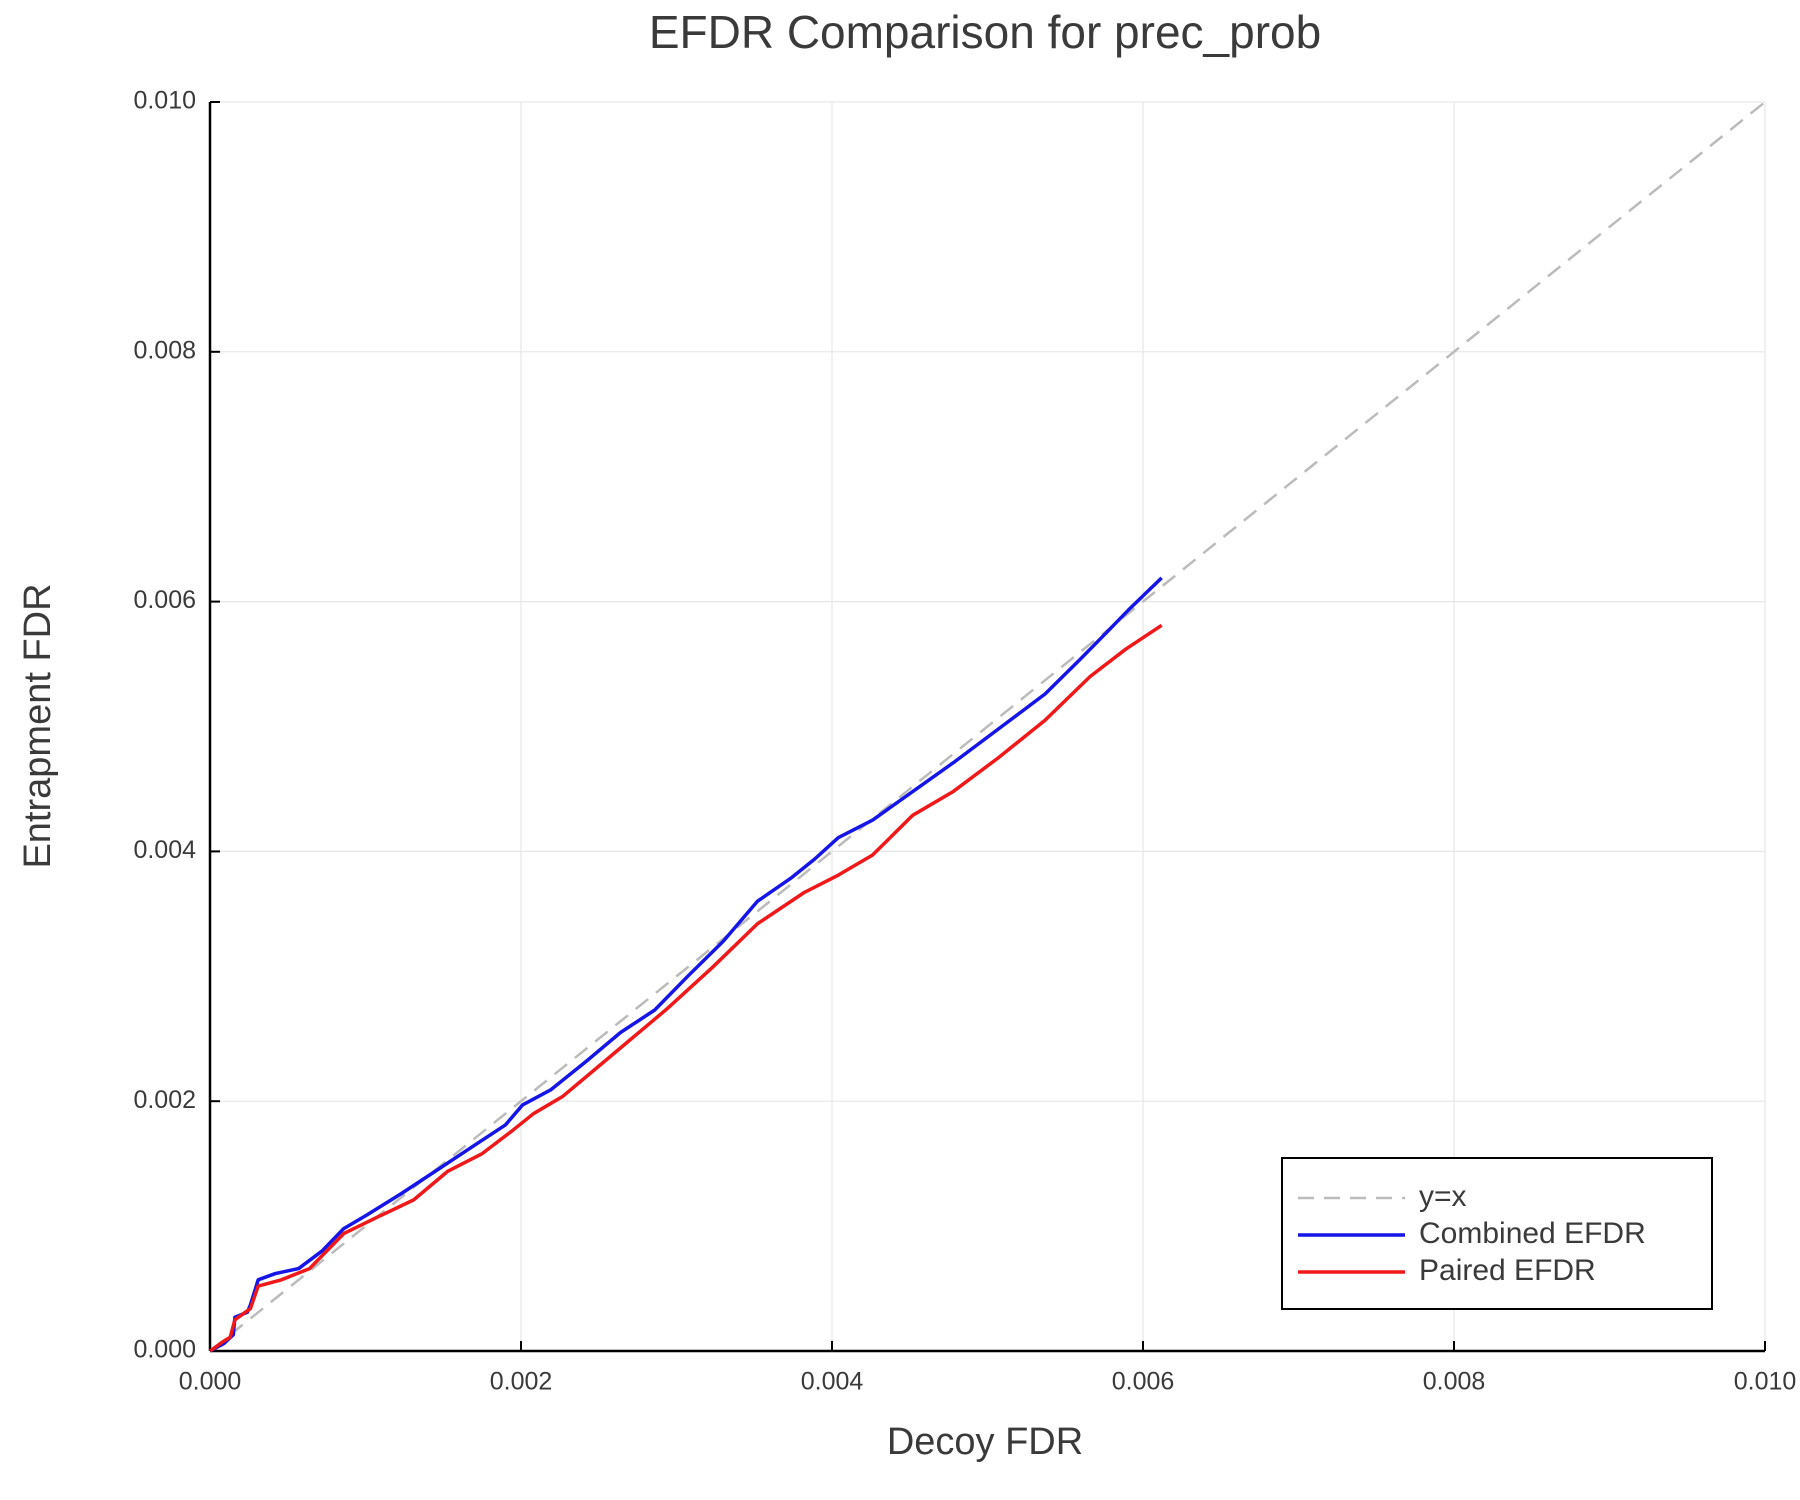  I want to click on legend-label: Paired EFDR, so click(1507, 1270).